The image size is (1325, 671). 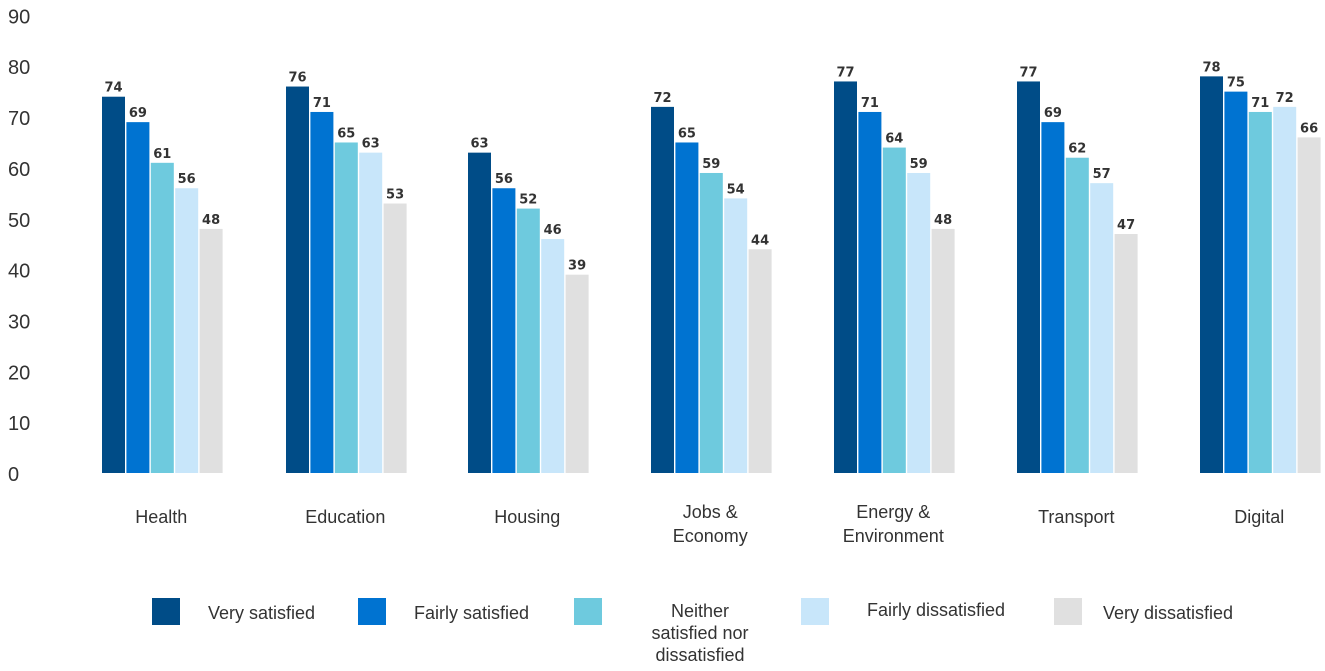 What do you see at coordinates (19, 68) in the screenshot?
I see `y-tick-label: 80` at bounding box center [19, 68].